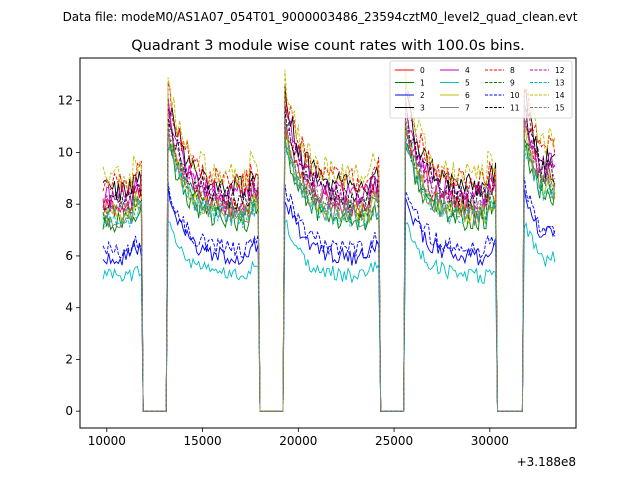 The height and width of the screenshot is (480, 640). Describe the element at coordinates (298, 441) in the screenshot. I see `x-tick-label: 20000` at that location.